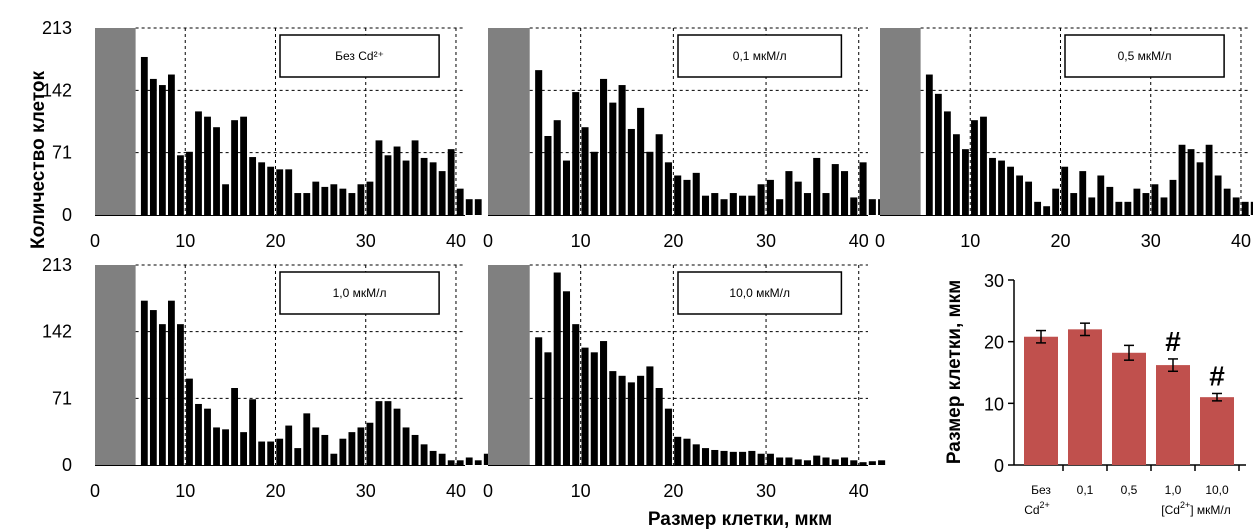 This screenshot has width=1253, height=530. Describe the element at coordinates (57, 28) in the screenshot. I see `y-tick-label: 213` at that location.